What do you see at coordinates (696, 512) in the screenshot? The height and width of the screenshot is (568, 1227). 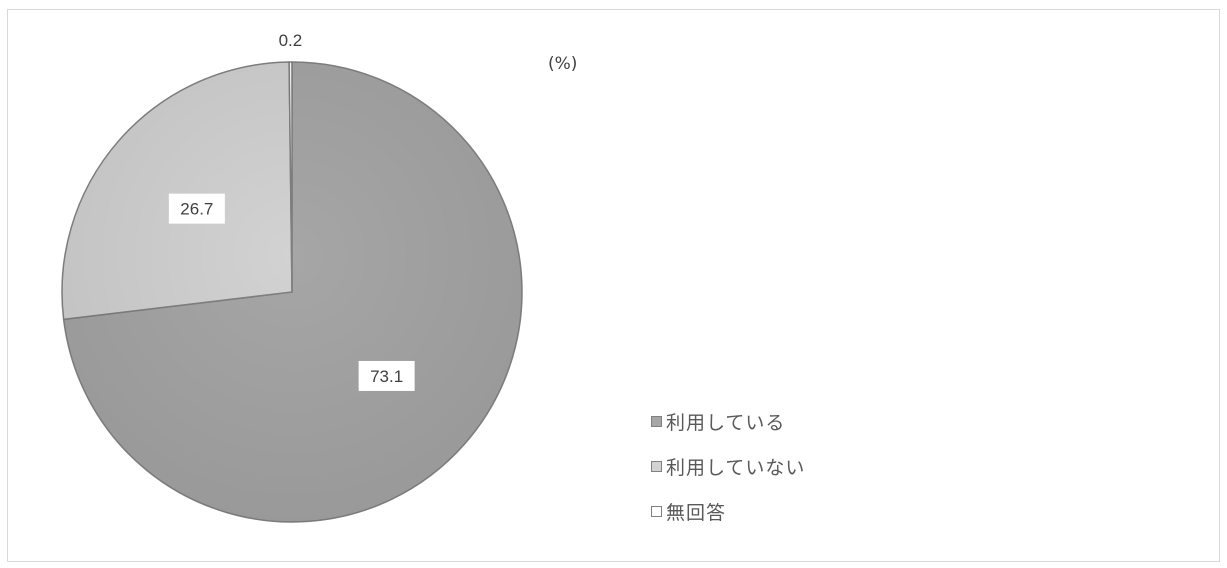 I see `legend-label-no-answer: 無回答` at bounding box center [696, 512].